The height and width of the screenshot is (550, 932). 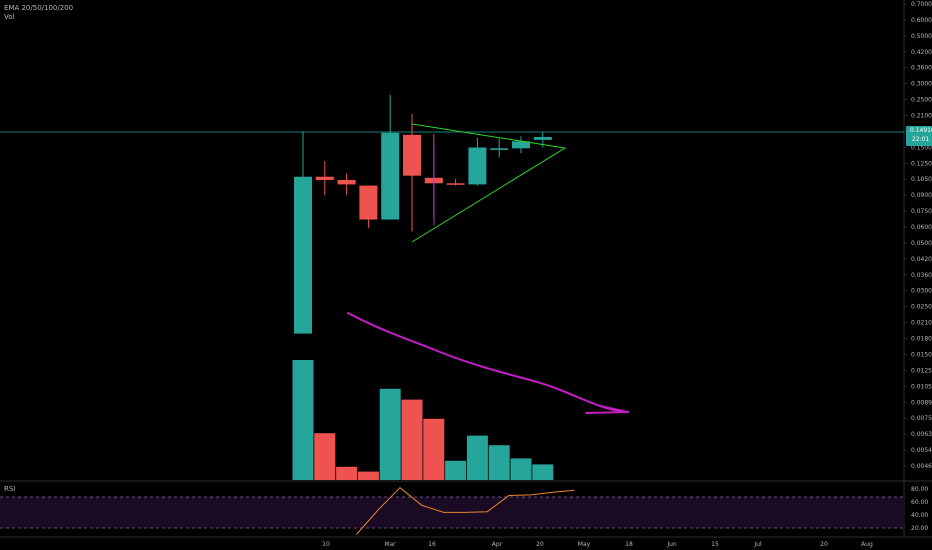 I want to click on time-tick-label: Aug, so click(x=867, y=544).